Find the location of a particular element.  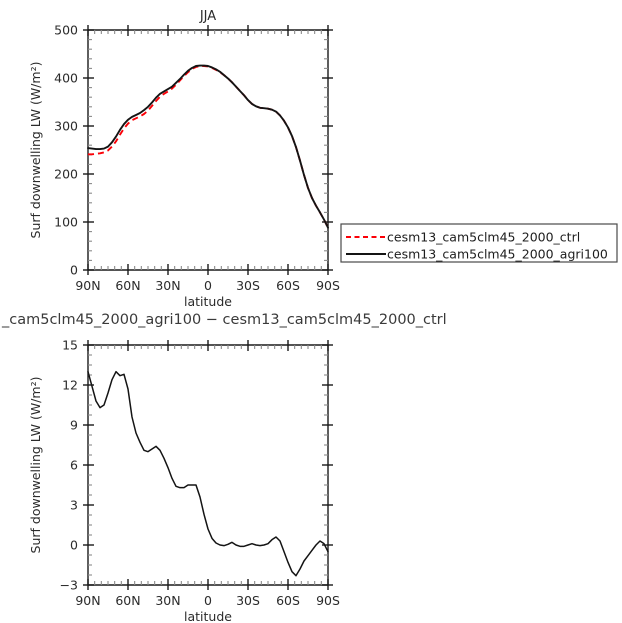

legend-box is located at coordinates (479, 243).